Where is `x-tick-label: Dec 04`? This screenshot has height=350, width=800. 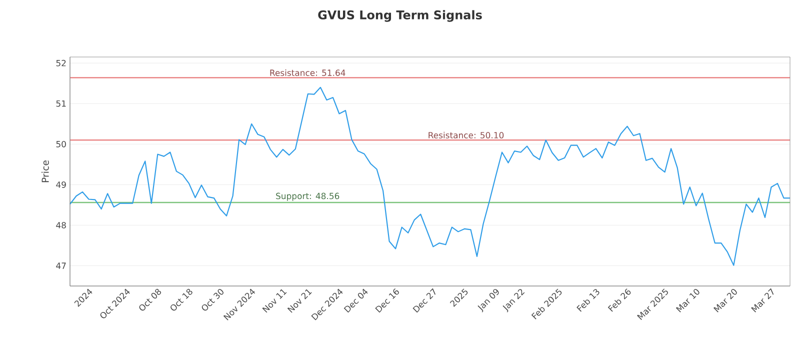 x-tick-label: Dec 04 is located at coordinates (356, 300).